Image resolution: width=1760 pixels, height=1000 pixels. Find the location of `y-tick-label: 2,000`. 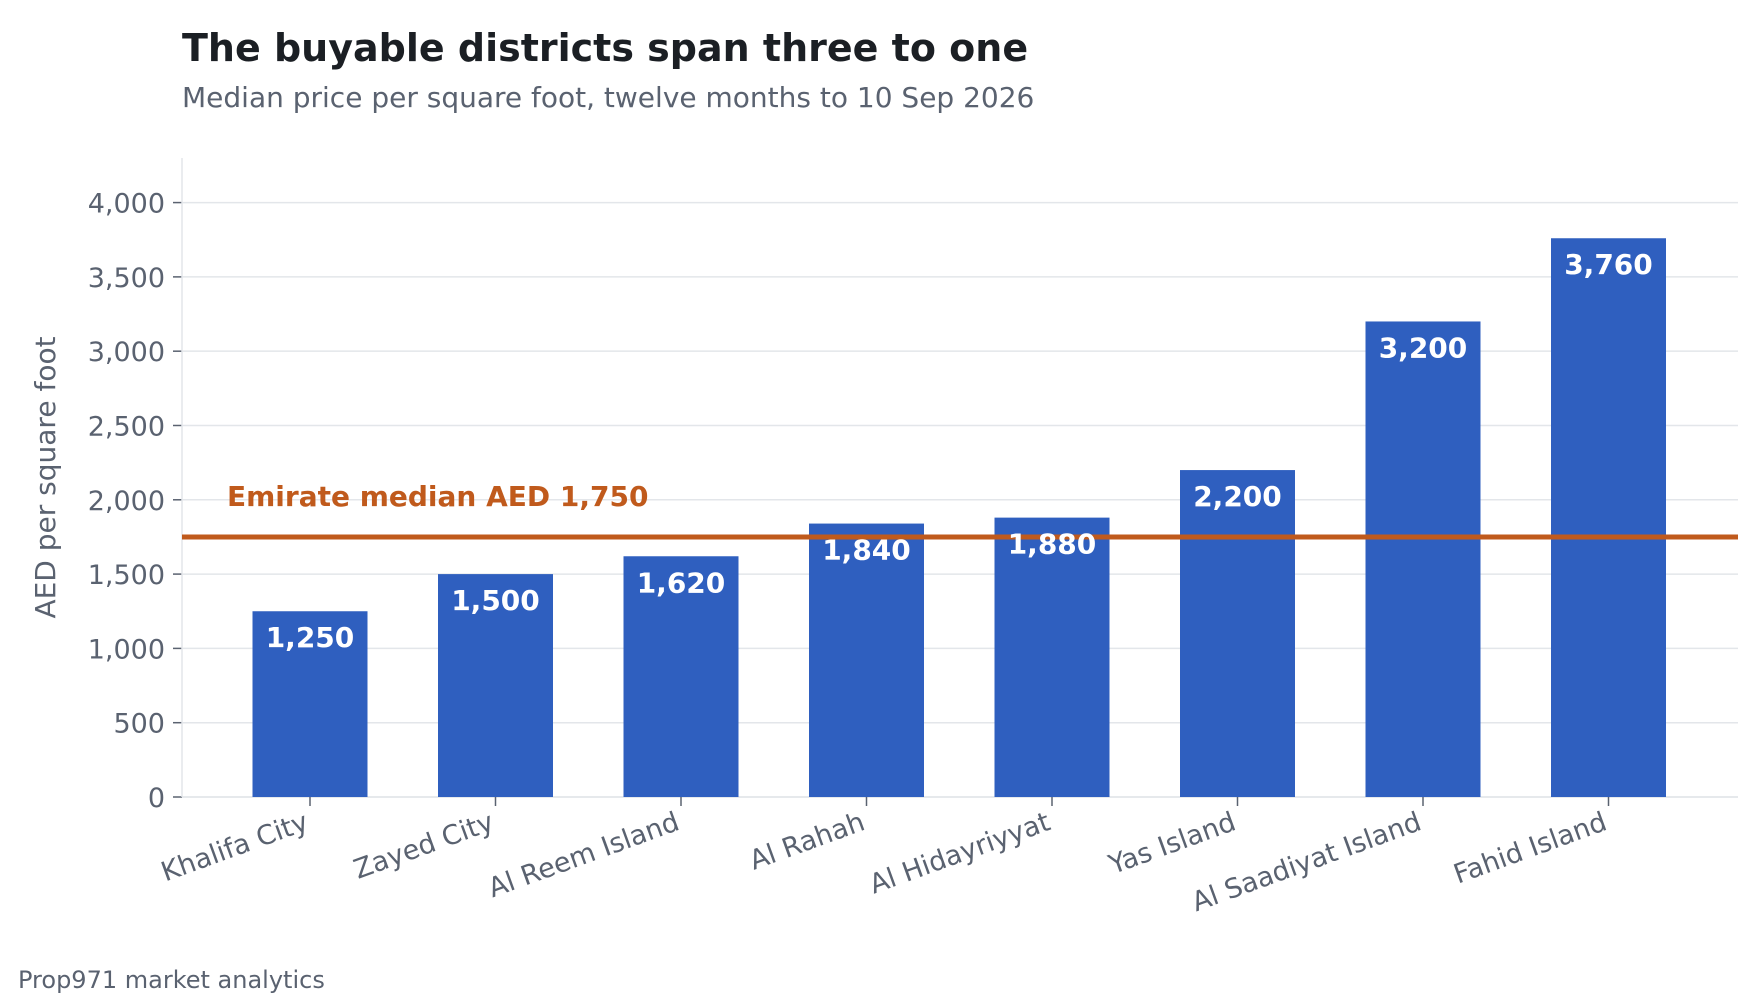

y-tick-label: 2,000 is located at coordinates (126, 501).